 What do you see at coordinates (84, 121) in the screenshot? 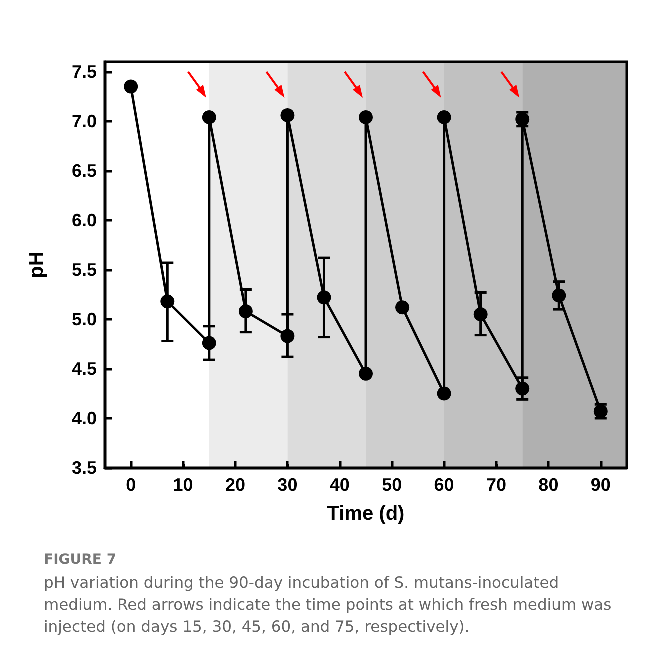
I see `y-tick-label: 7.0` at bounding box center [84, 121].